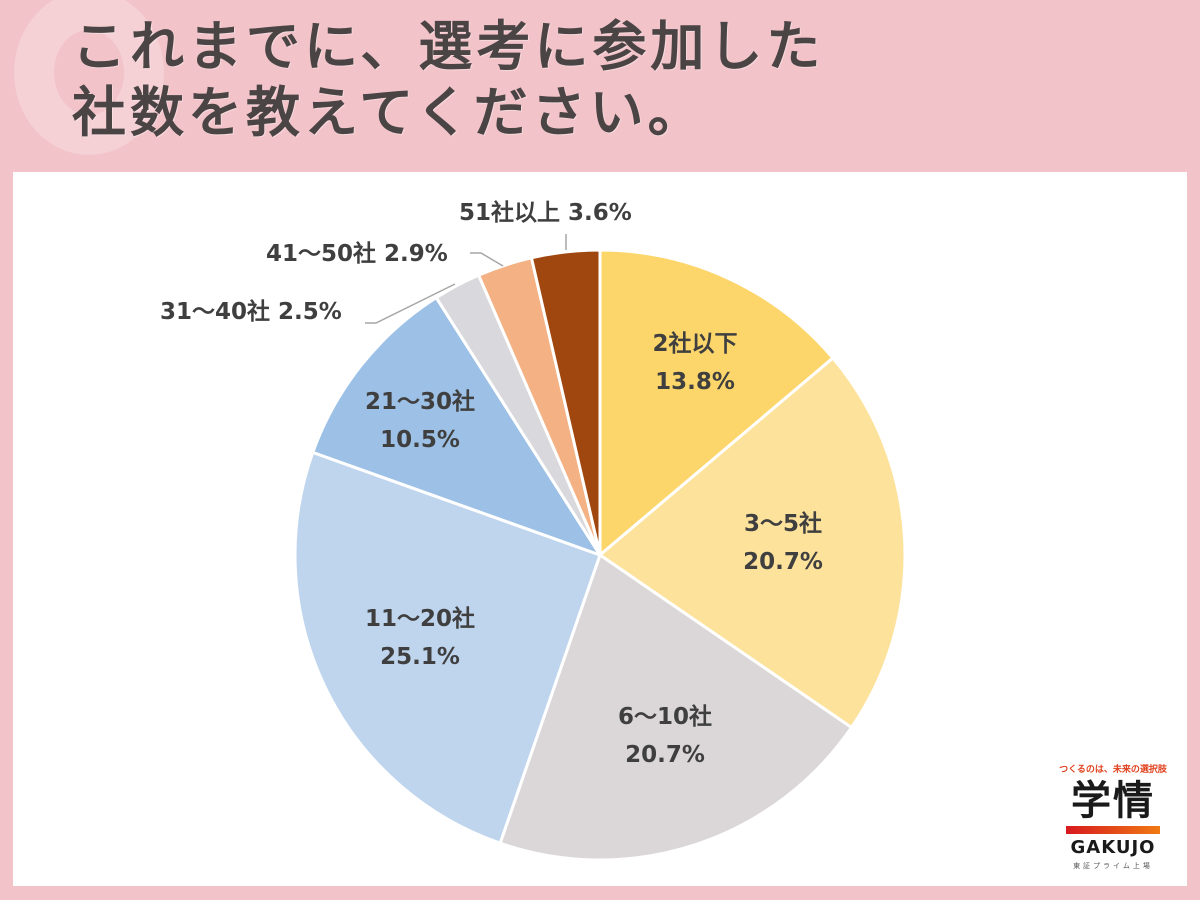 Image resolution: width=1200 pixels, height=900 pixels. I want to click on logo-roman: GAKUJO, so click(1113, 847).